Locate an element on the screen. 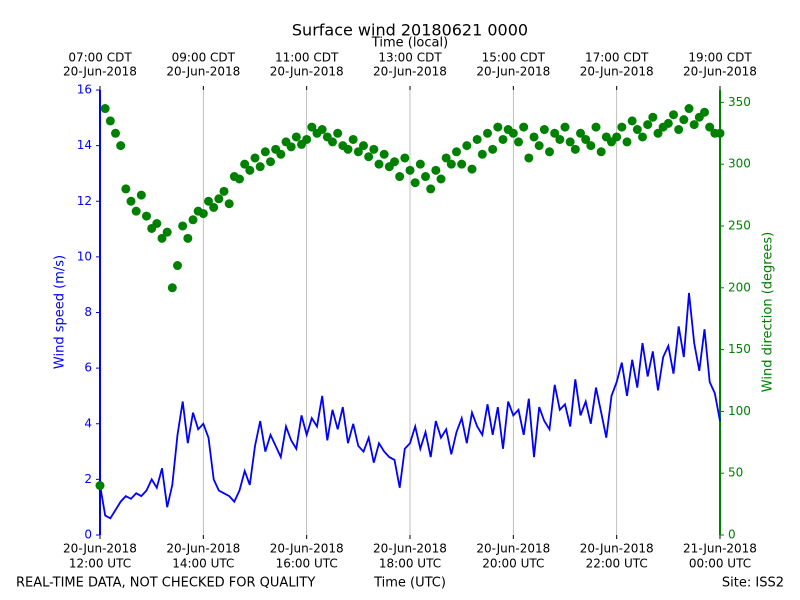  annotation: REAL-TIME DATA, NOT CHECKED FOR QUALITY is located at coordinates (165, 583).